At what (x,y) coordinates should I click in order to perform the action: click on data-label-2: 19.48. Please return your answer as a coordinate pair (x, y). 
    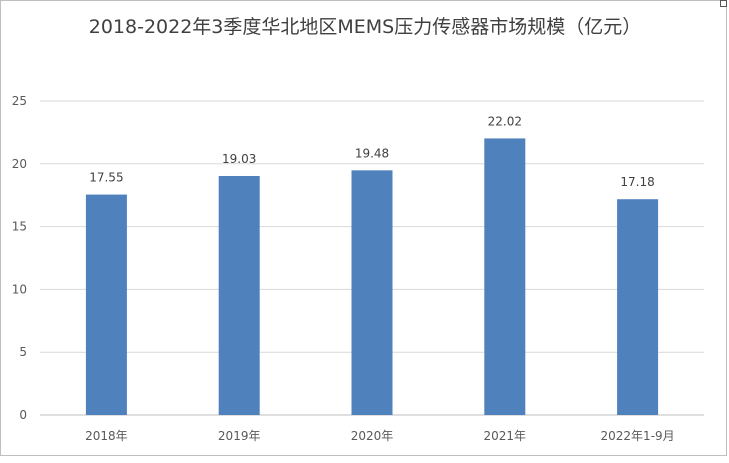
    Looking at the image, I should click on (372, 153).